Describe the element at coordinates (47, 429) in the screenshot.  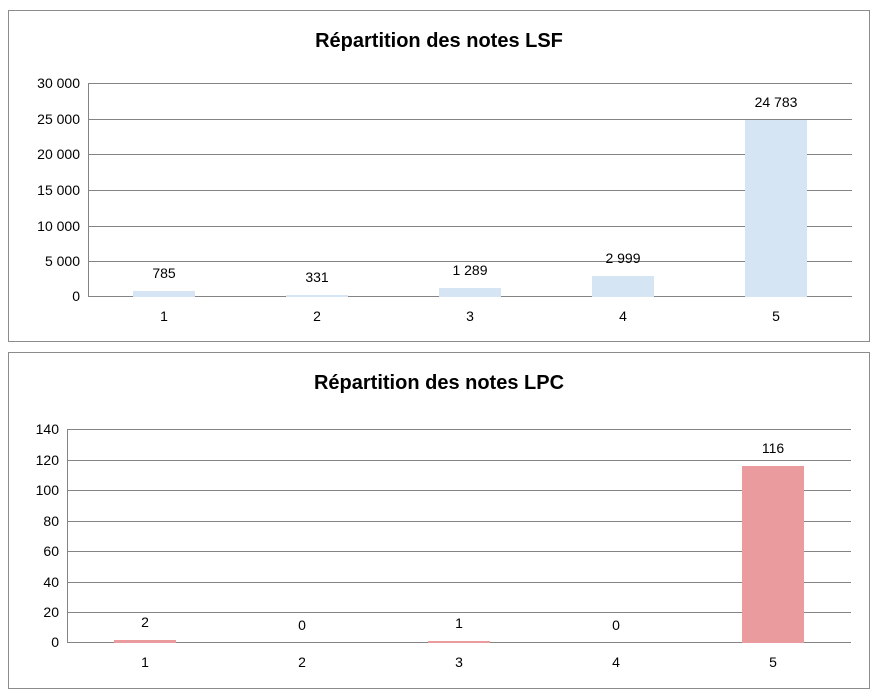
I see `y-tick-label: 140` at that location.